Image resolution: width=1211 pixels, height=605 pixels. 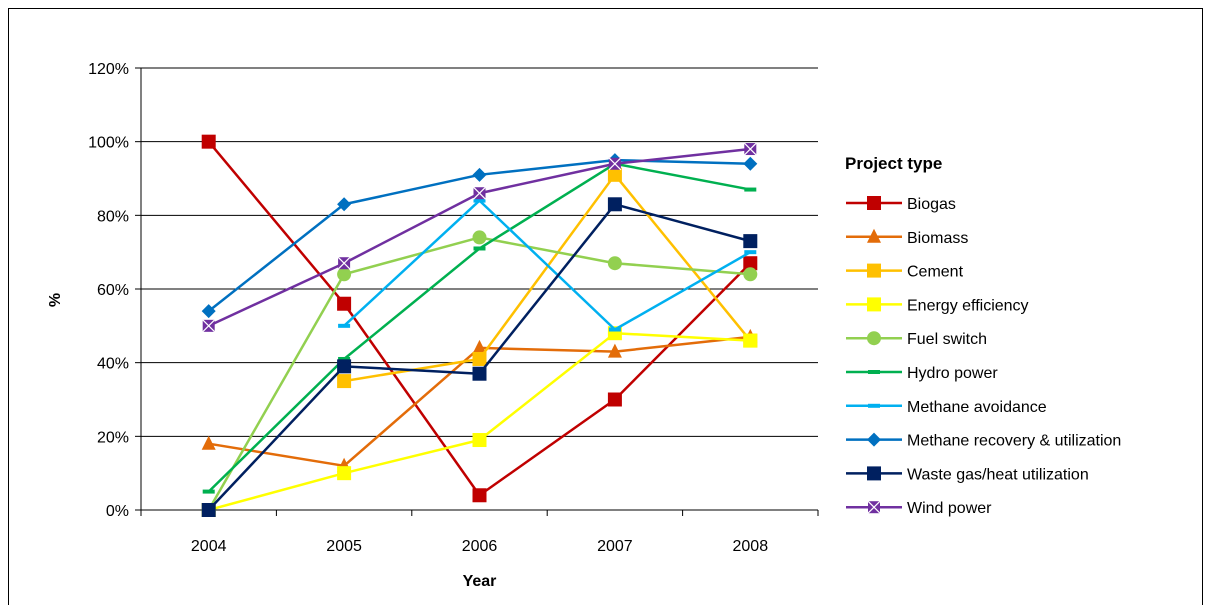 I want to click on x-axis-title: Year, so click(x=480, y=581).